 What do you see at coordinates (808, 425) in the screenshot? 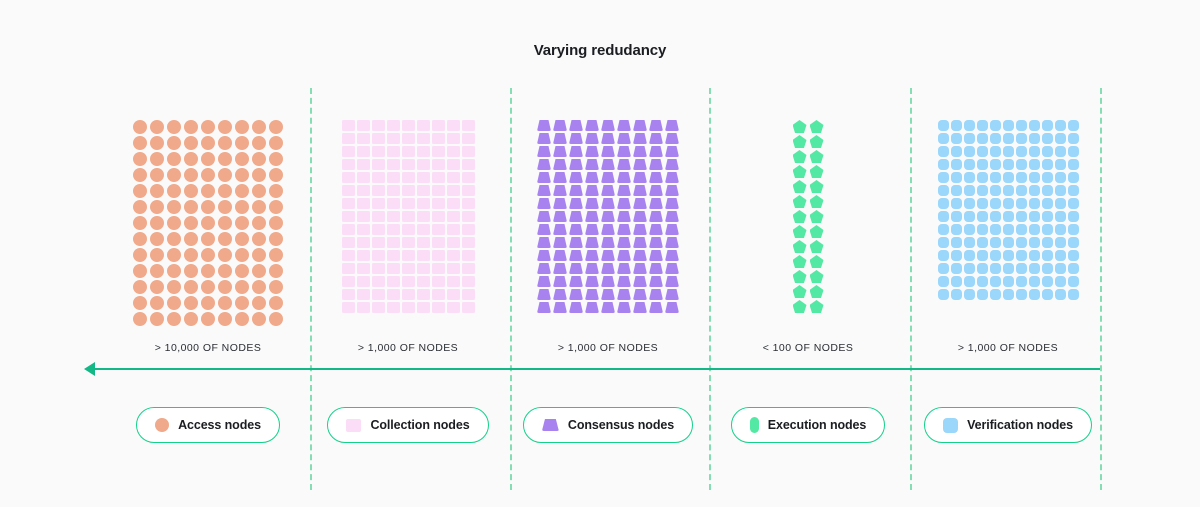
I see `legend-pill-execution: Execution nodes` at bounding box center [808, 425].